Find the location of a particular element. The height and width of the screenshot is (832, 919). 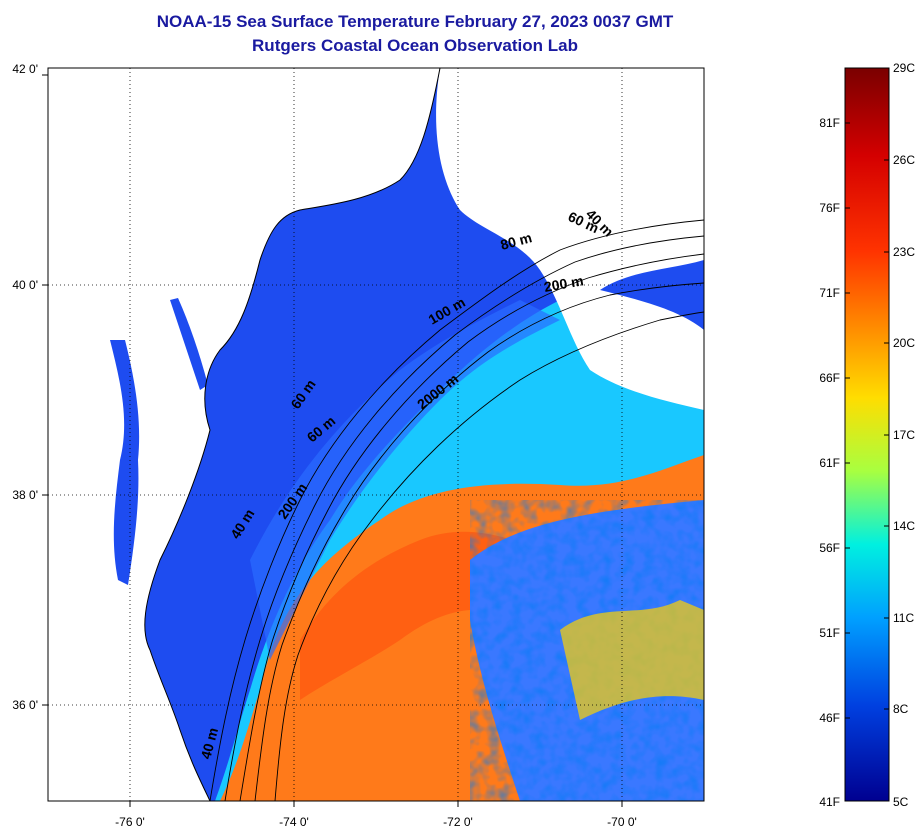

lon-label: -72 0' is located at coordinates (458, 822).